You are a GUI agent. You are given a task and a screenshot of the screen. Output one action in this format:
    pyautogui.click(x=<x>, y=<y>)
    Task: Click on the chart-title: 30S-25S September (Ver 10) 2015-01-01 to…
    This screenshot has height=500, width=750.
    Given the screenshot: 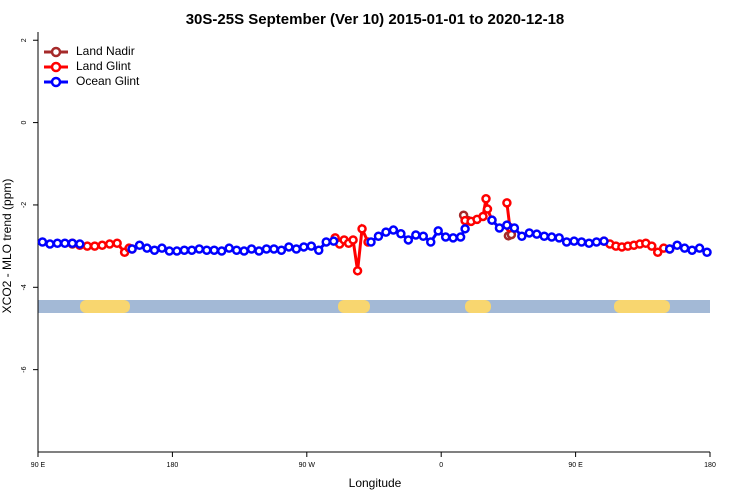 What is the action you would take?
    pyautogui.click(x=375, y=19)
    